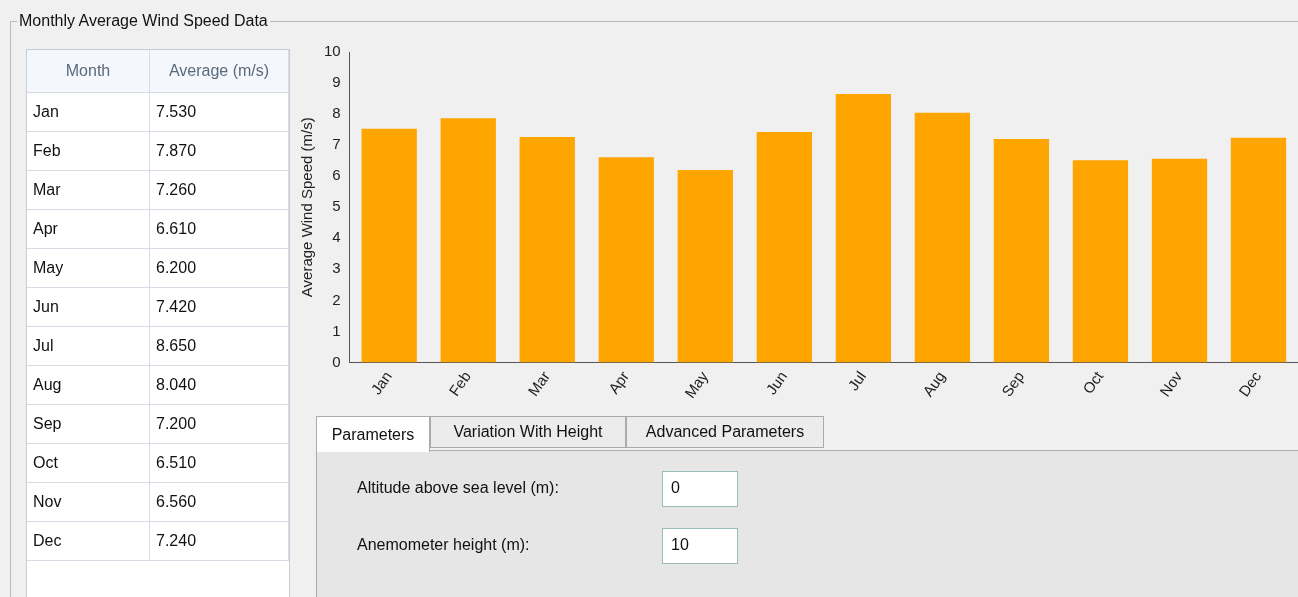  What do you see at coordinates (219, 463) in the screenshot?
I see `text: 6.510` at bounding box center [219, 463].